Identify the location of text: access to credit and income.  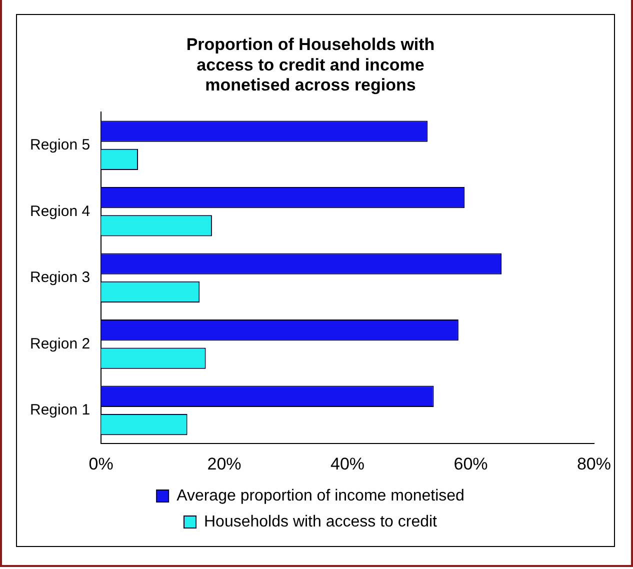
(310, 64).